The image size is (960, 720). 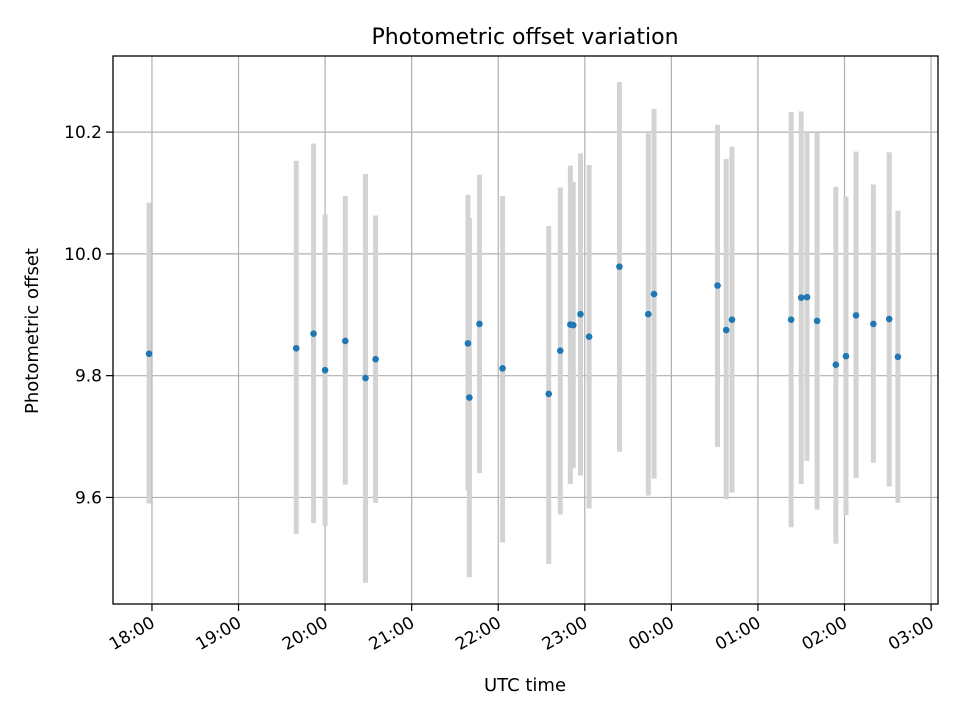 I want to click on x-tick-label: 19:00, so click(x=219, y=634).